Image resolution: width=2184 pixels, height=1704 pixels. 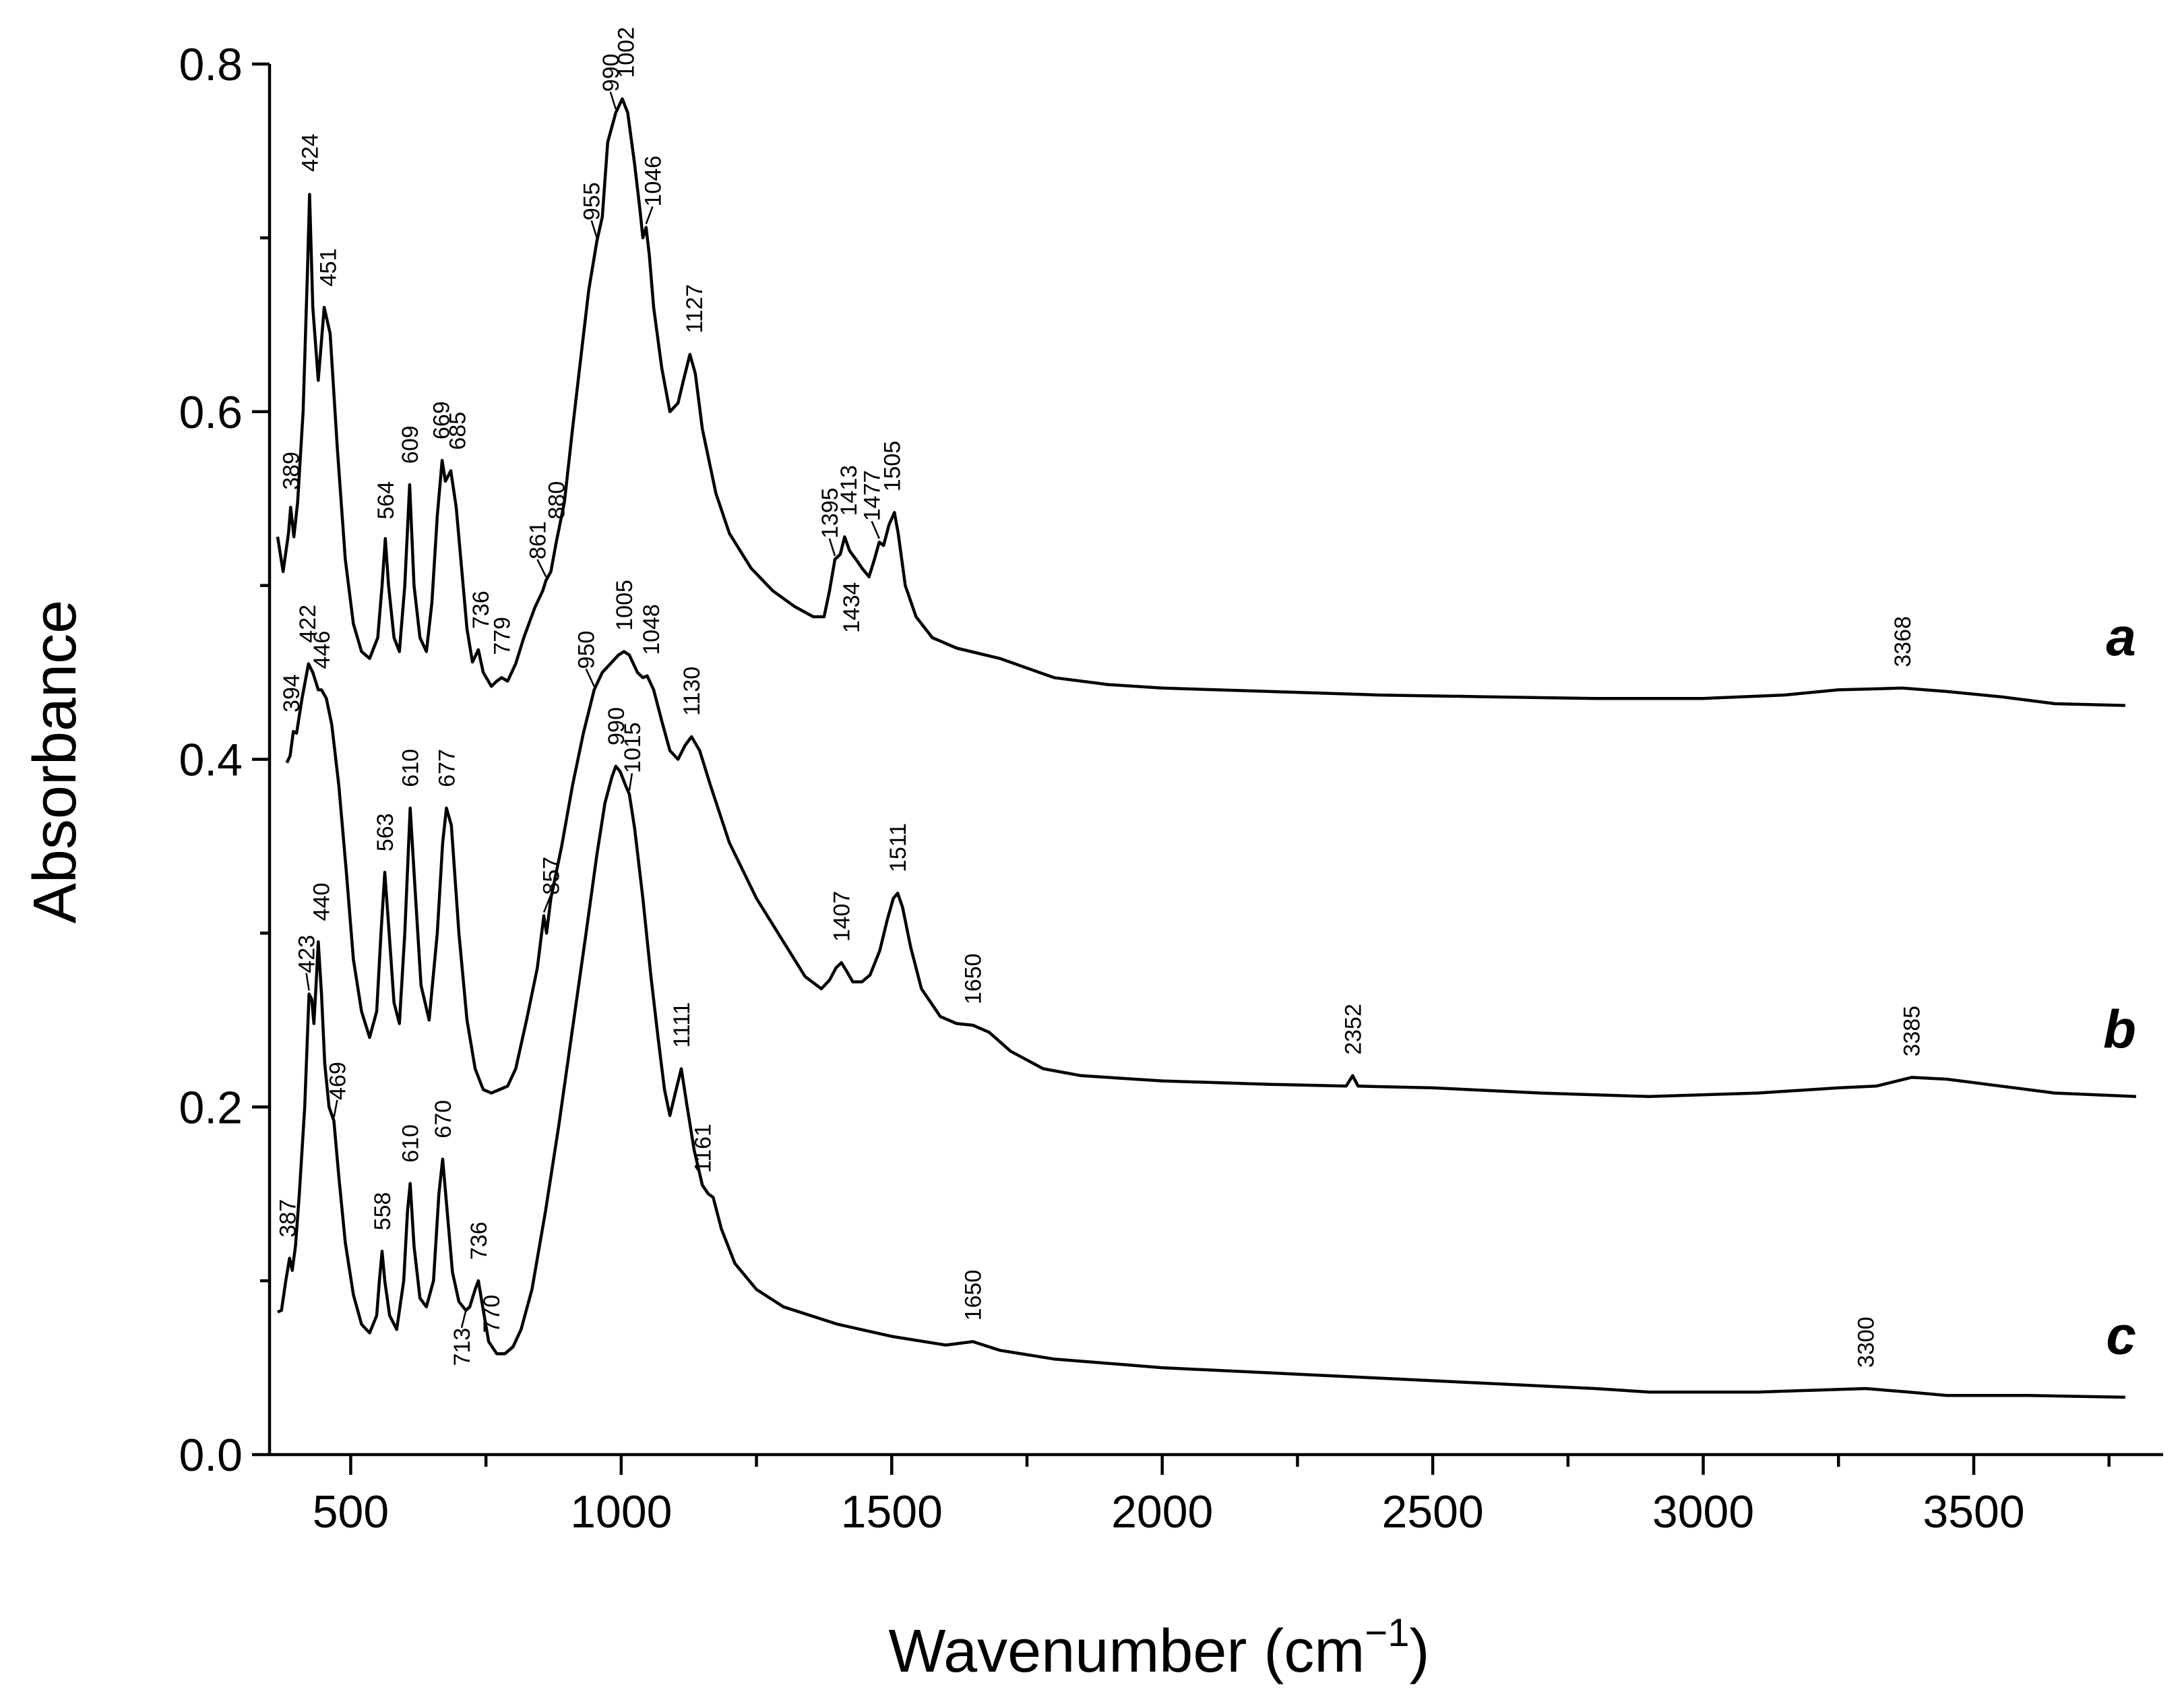 I want to click on y-ticks: 0.0 0.2 0.4 0.6 0.8, so click(x=224, y=760).